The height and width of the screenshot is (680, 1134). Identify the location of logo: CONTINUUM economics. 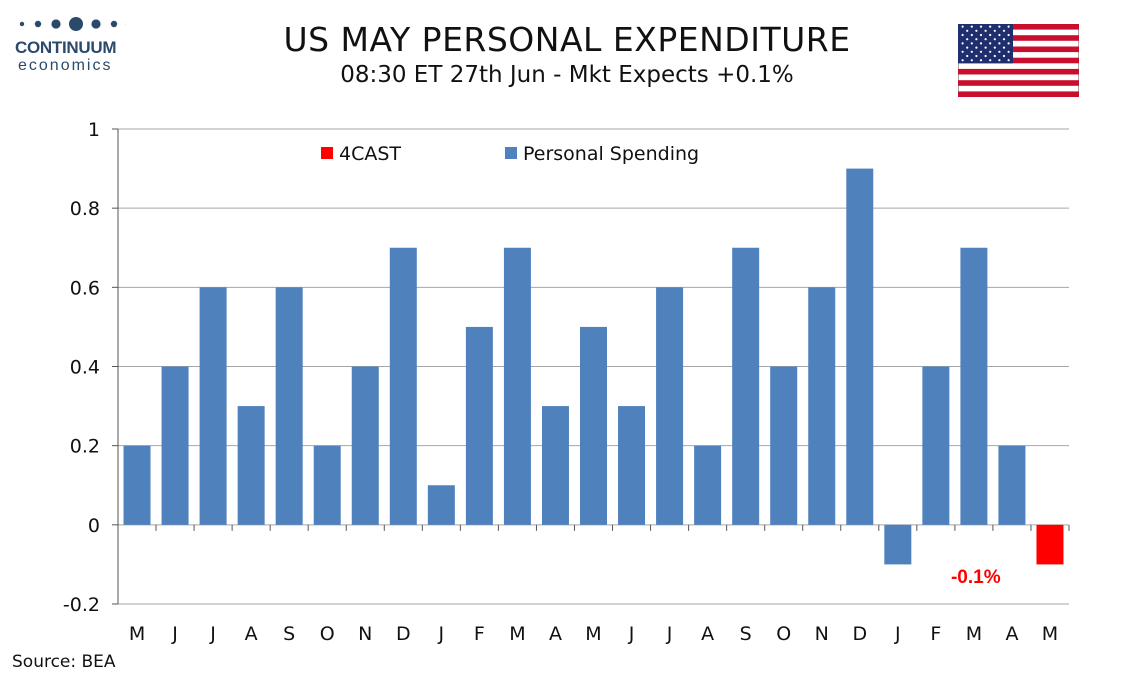
(74, 49).